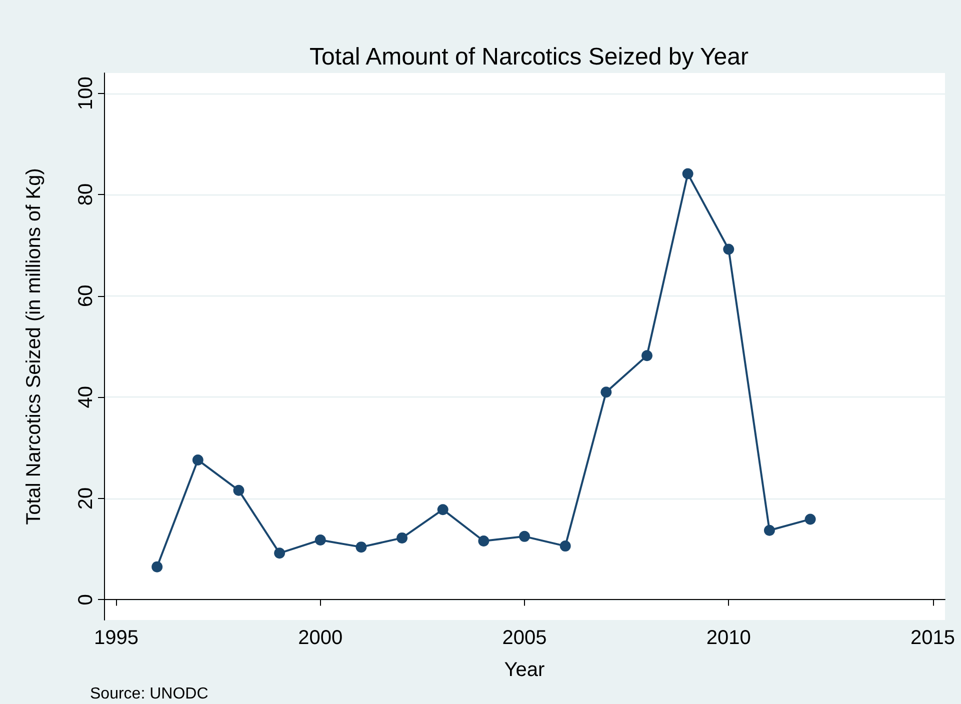  I want to click on x-tick-label: 2000, so click(320, 638).